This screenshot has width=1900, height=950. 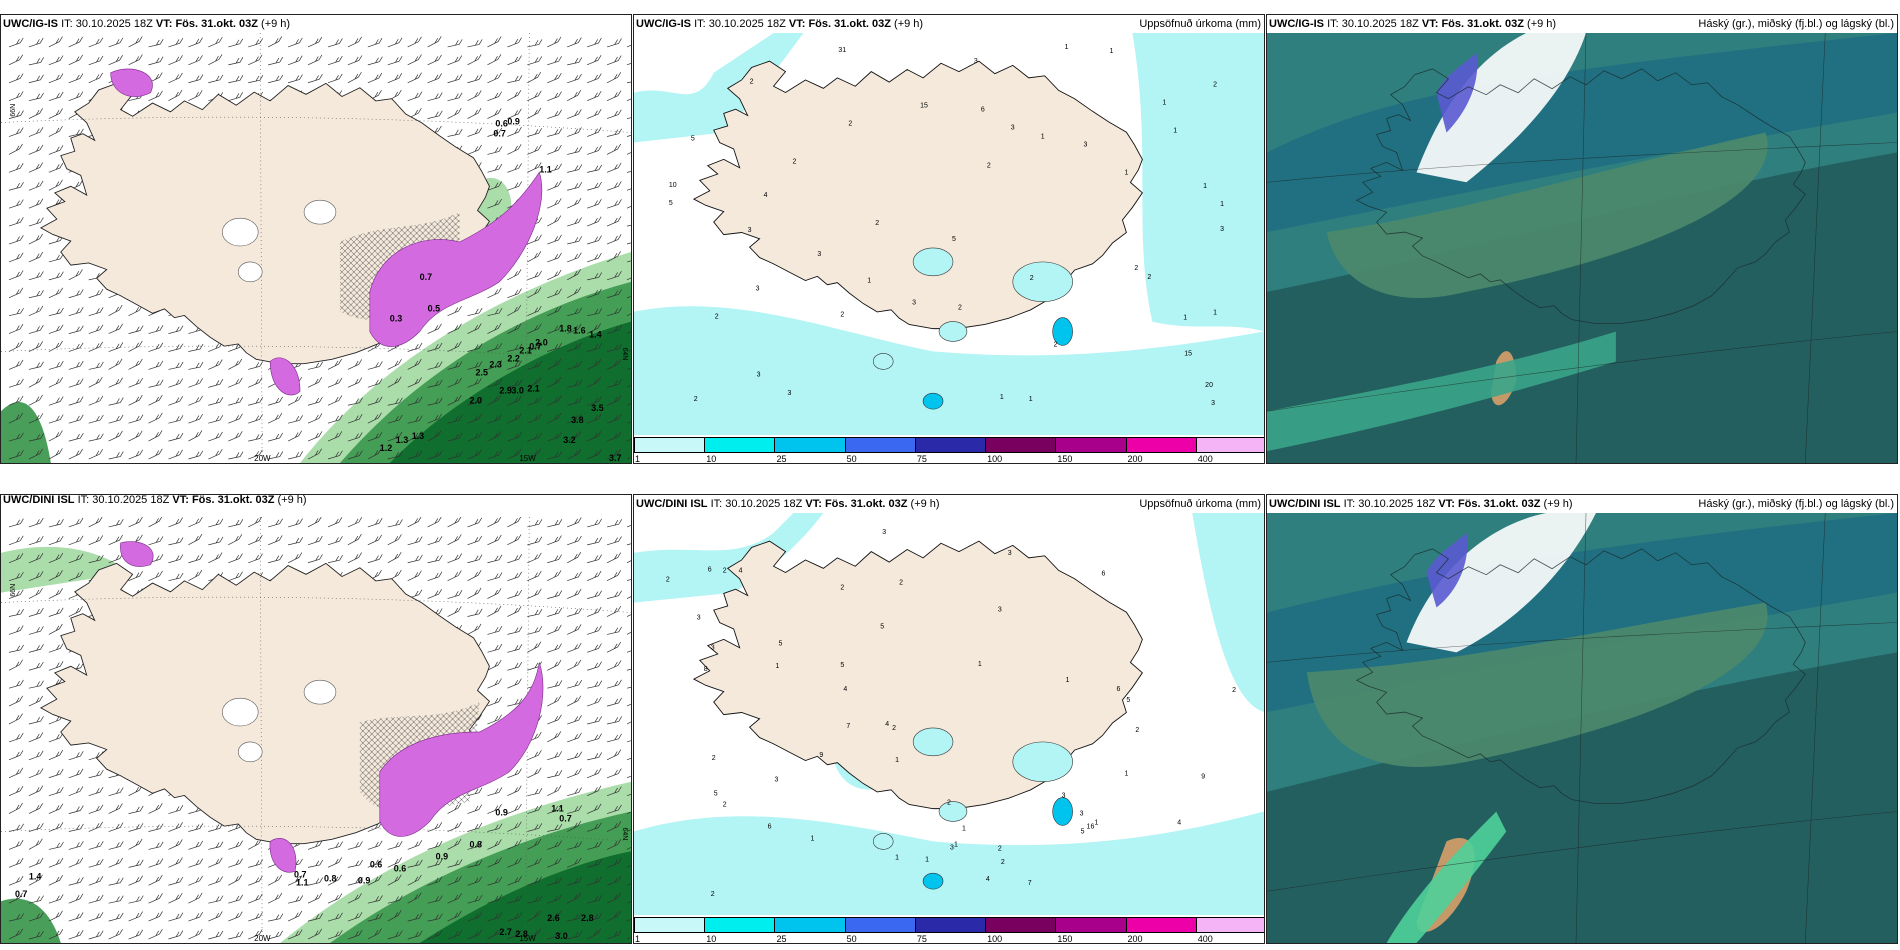 What do you see at coordinates (376, 864) in the screenshot?
I see `value-label: 0.6` at bounding box center [376, 864].